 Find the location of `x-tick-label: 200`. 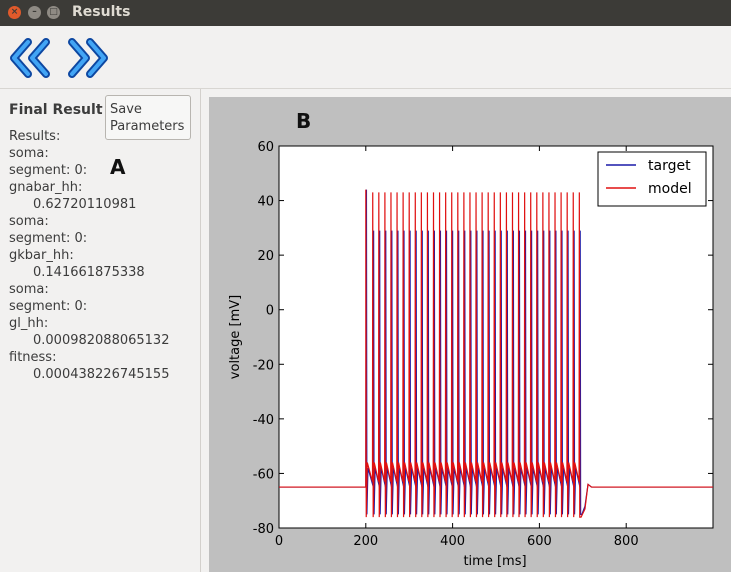

x-tick-label: 200 is located at coordinates (365, 541).